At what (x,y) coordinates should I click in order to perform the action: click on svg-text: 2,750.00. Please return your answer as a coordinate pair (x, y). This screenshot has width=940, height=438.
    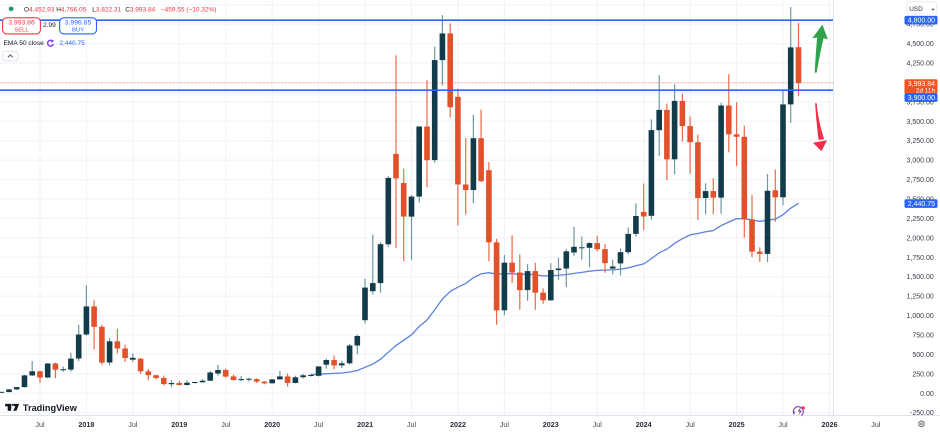
    Looking at the image, I should click on (920, 180).